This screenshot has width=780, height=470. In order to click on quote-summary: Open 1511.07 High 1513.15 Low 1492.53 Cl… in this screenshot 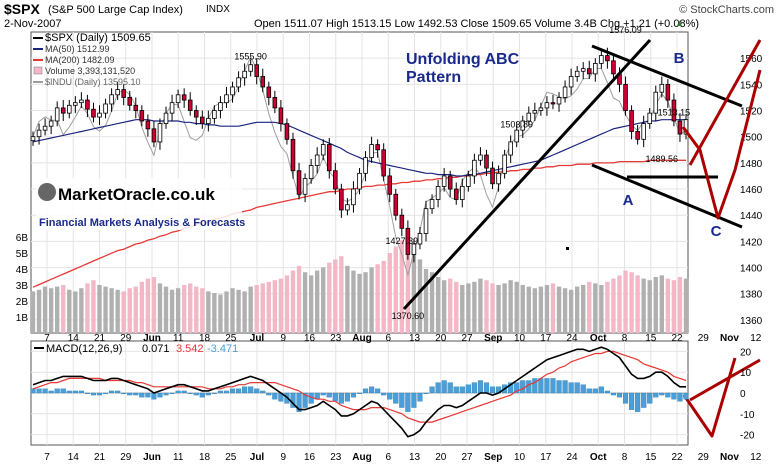, I will do `click(477, 24)`.